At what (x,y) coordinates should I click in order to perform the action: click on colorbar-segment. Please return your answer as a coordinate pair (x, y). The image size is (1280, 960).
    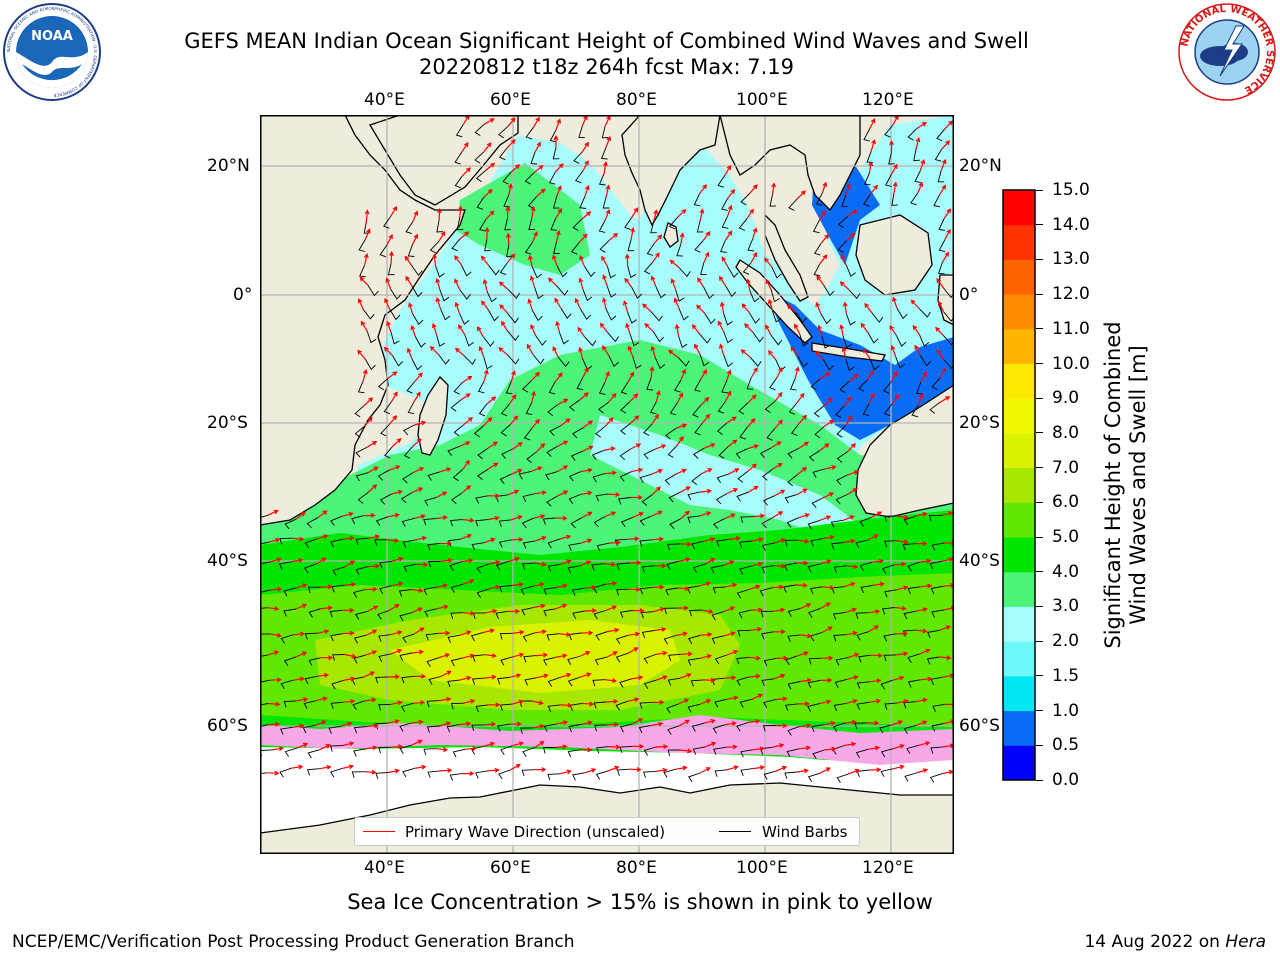
    Looking at the image, I should click on (1019, 346).